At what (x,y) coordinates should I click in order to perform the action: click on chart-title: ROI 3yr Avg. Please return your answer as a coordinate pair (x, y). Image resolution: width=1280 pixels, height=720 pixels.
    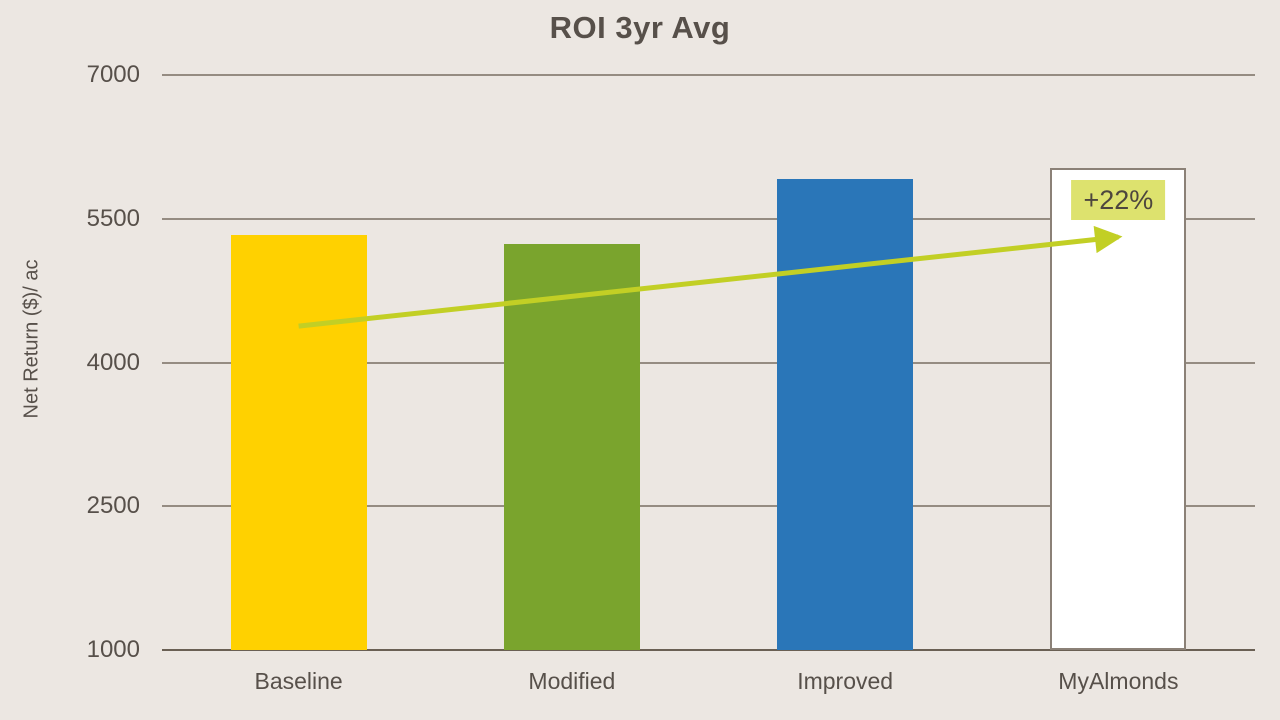
    Looking at the image, I should click on (640, 27).